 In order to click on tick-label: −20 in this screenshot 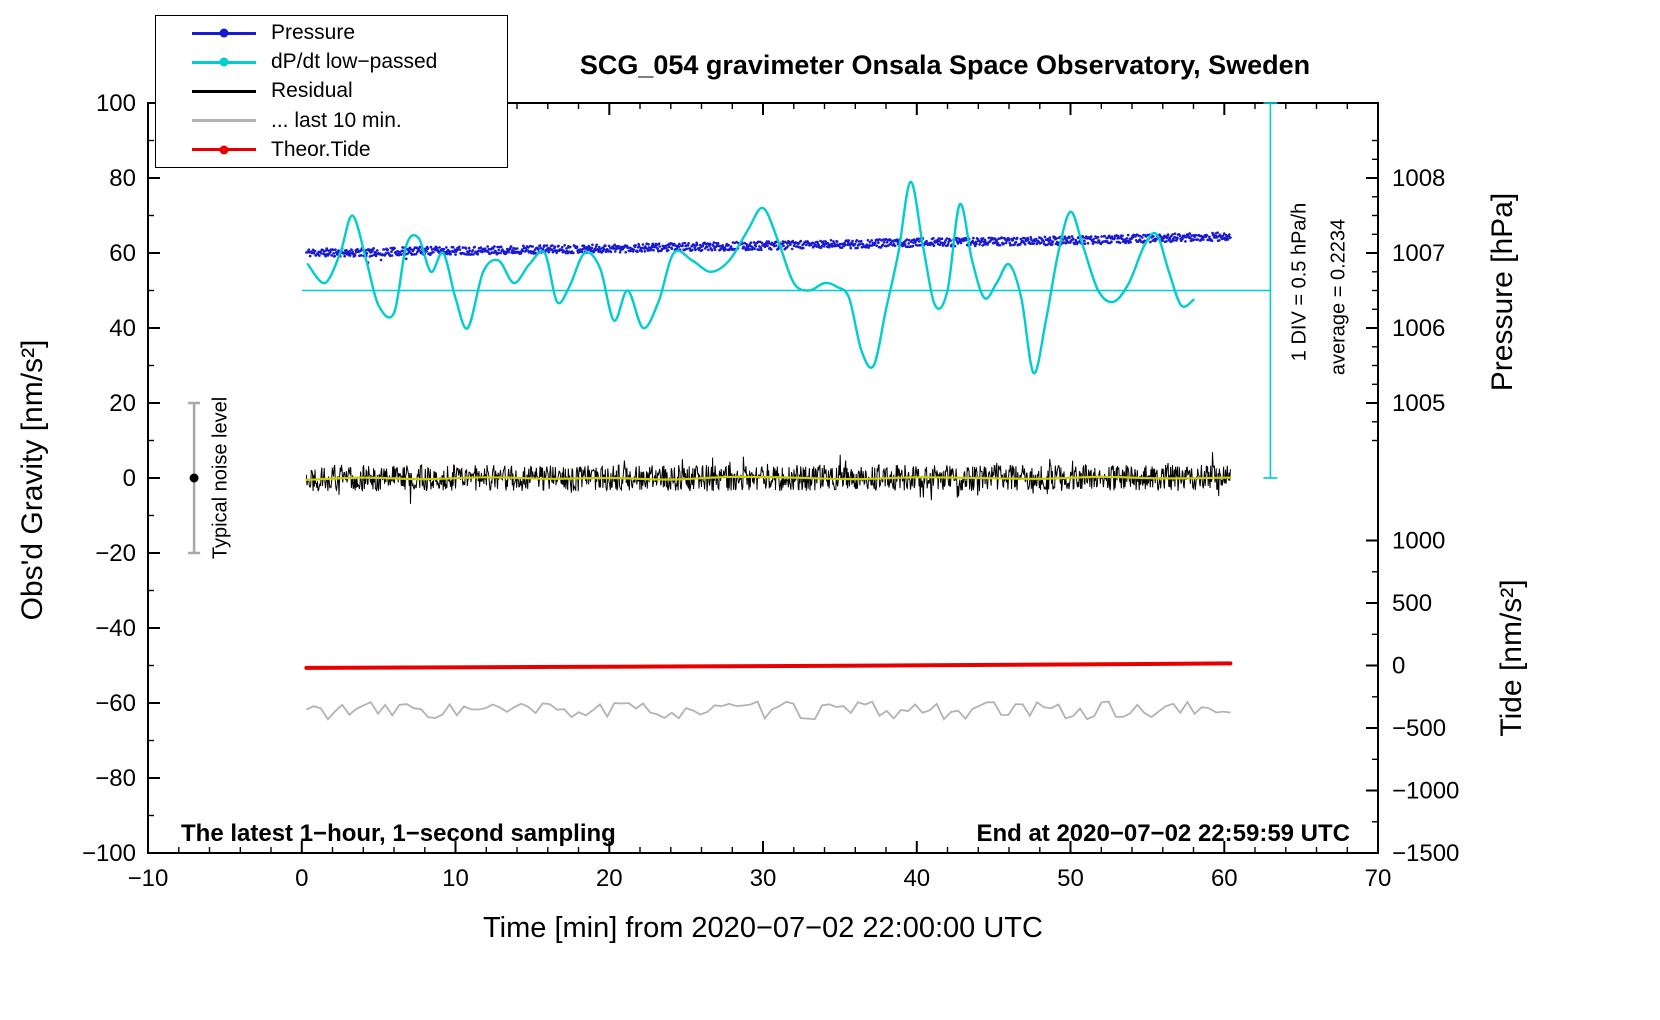, I will do `click(115, 553)`.